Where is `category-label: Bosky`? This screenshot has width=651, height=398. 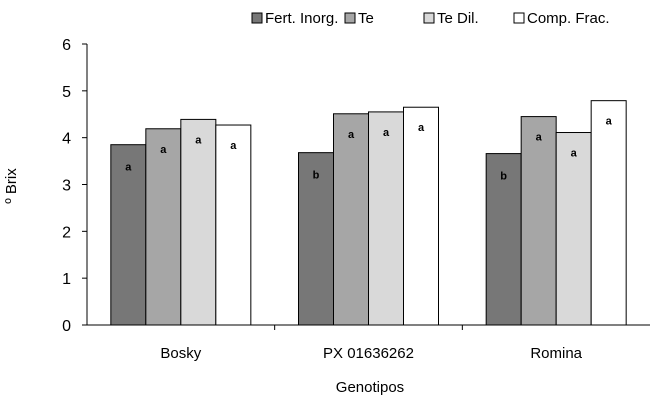 category-label: Bosky is located at coordinates (180, 353).